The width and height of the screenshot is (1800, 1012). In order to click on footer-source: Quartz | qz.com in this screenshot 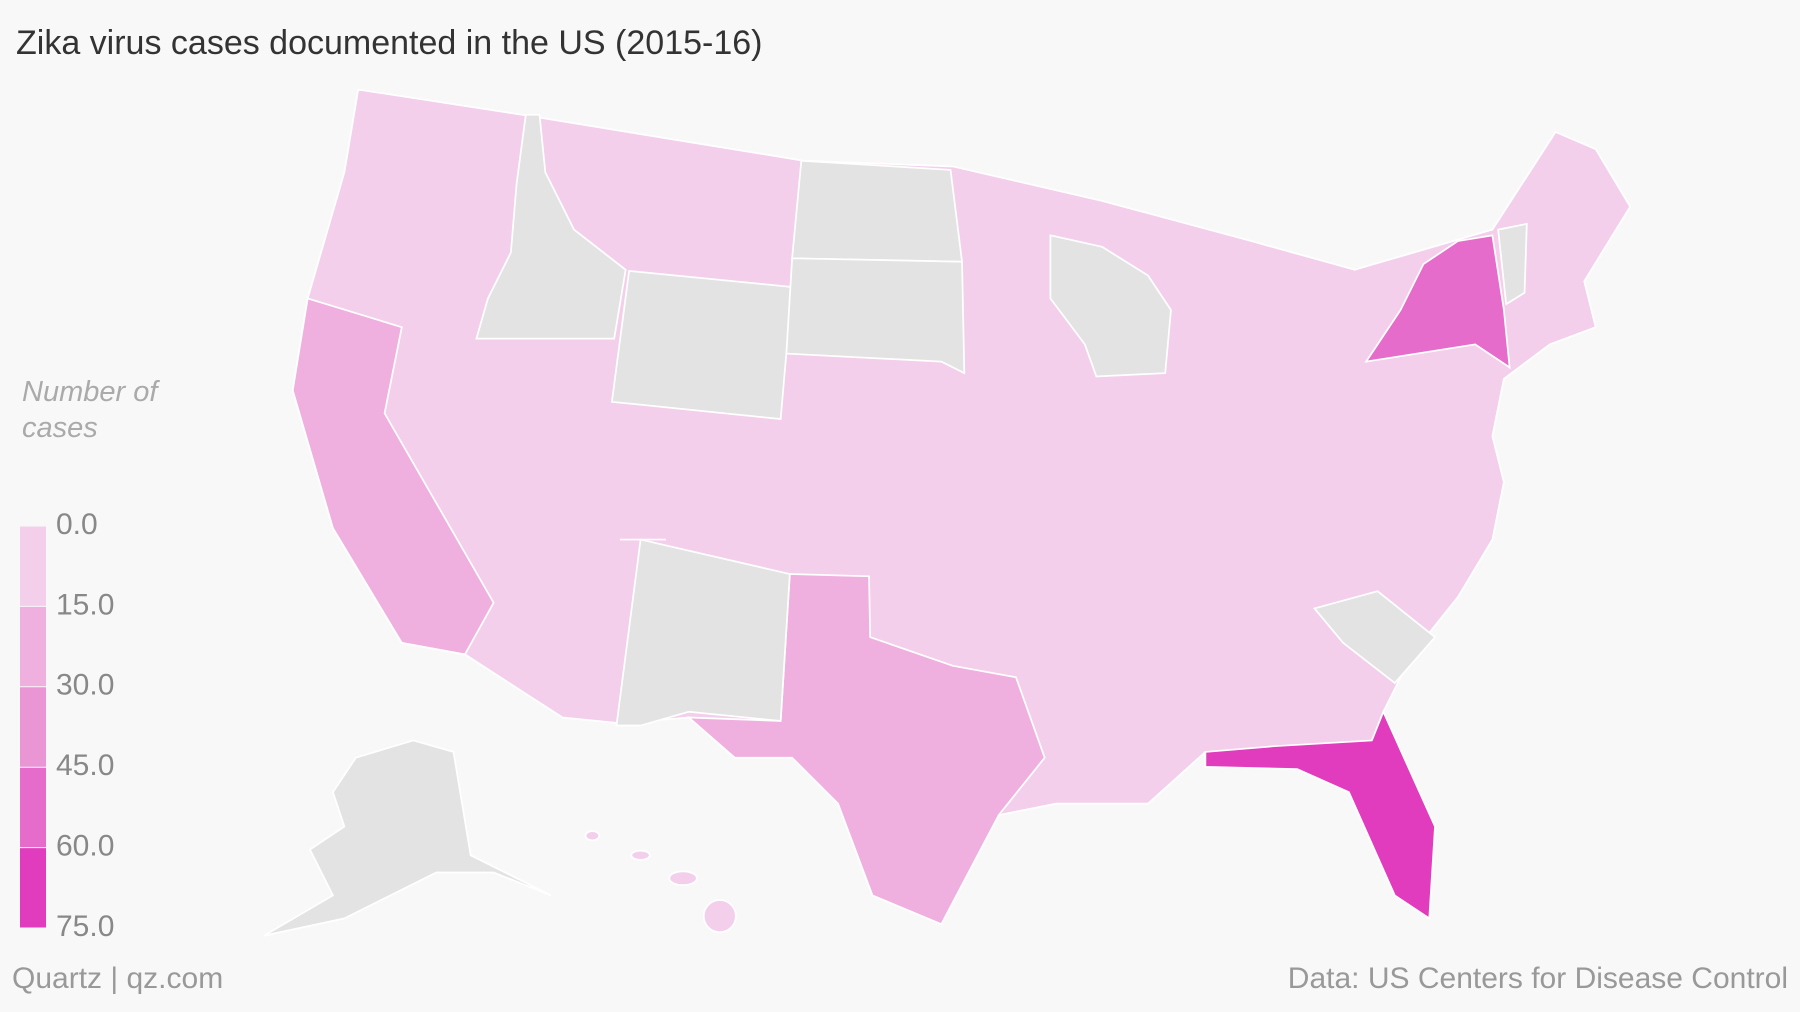, I will do `click(118, 978)`.